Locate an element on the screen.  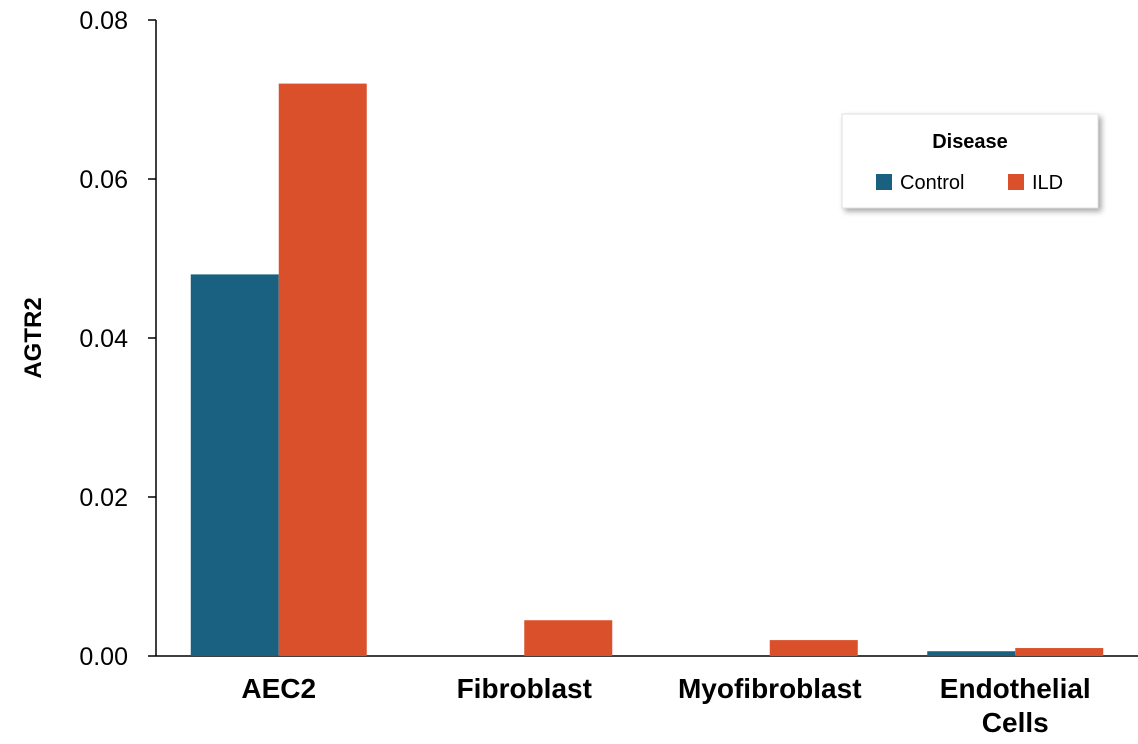
legend: Disease Control ILD is located at coordinates (970, 161).